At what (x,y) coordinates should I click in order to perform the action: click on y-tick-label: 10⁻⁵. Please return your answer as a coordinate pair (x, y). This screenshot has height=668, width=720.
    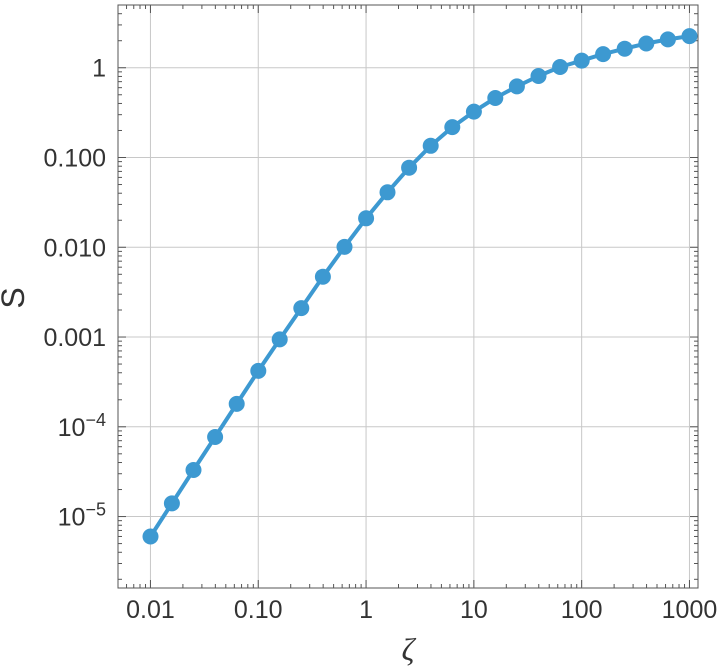
    Looking at the image, I should click on (82, 516).